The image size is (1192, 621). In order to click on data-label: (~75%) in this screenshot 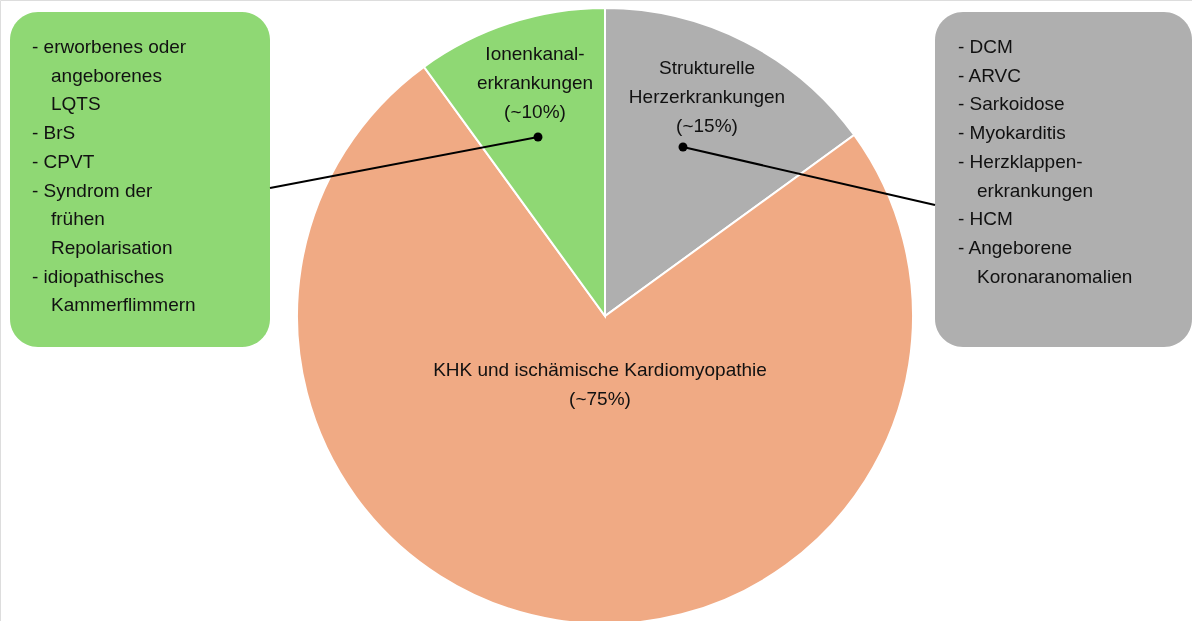, I will do `click(600, 398)`.